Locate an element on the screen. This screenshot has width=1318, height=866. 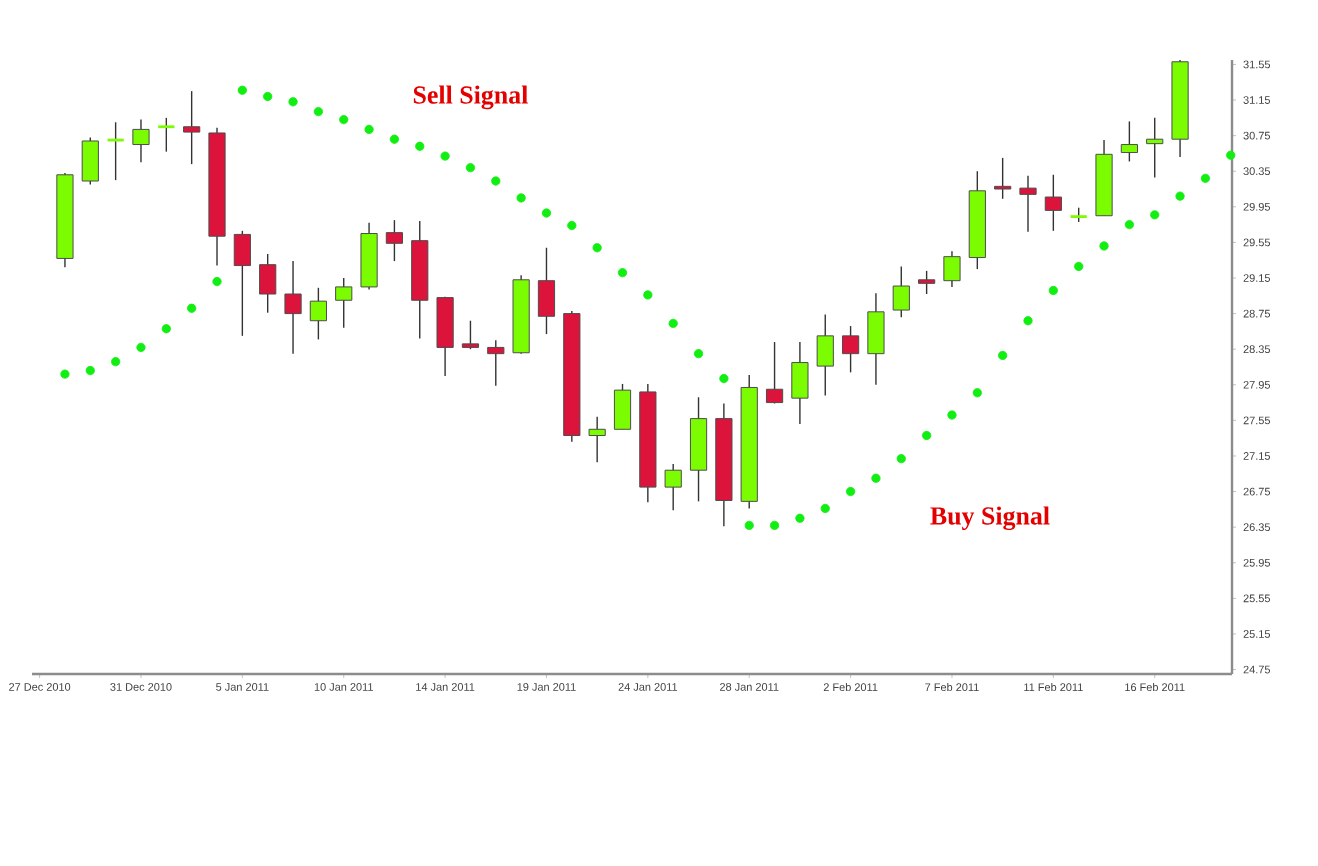
annotation: Sell Signal is located at coordinates (470, 97).